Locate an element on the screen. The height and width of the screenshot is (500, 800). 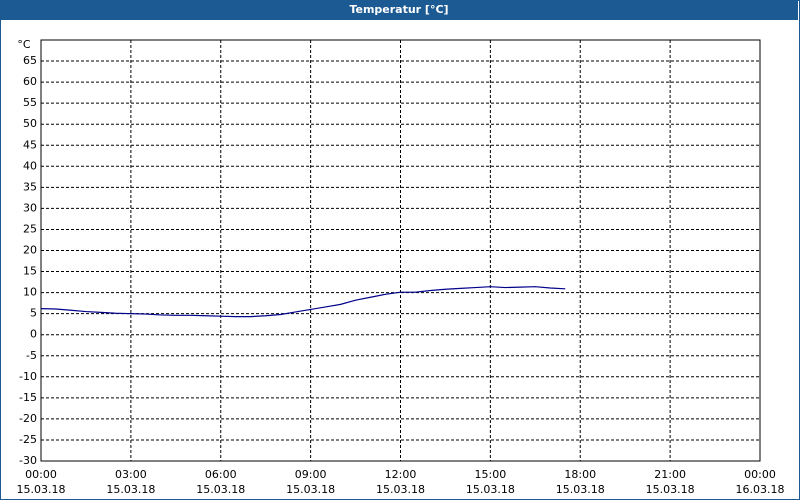
y-tick-label: -15 is located at coordinates (28, 397).